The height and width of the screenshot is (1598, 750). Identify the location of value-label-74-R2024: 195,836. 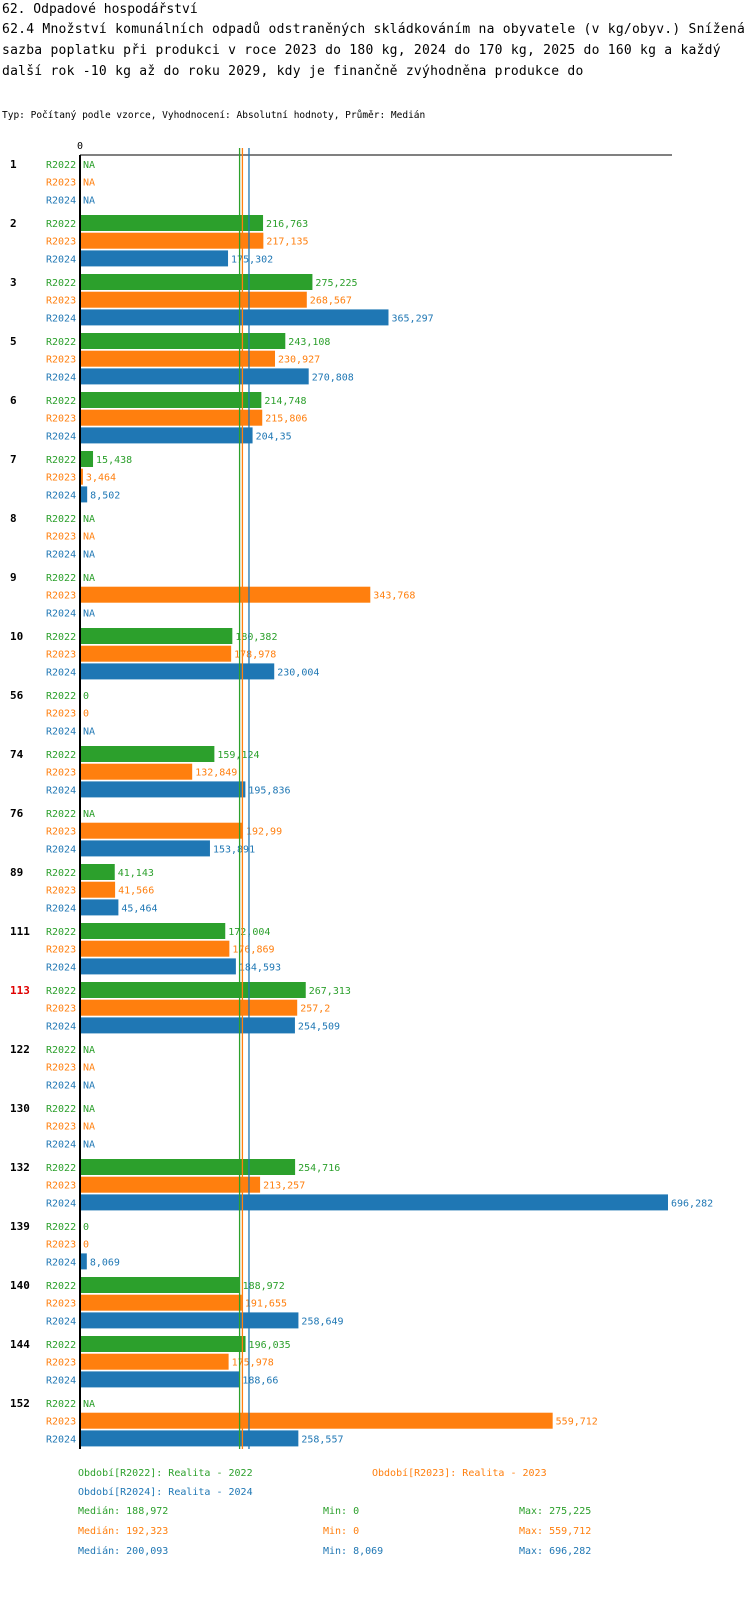
(269, 790).